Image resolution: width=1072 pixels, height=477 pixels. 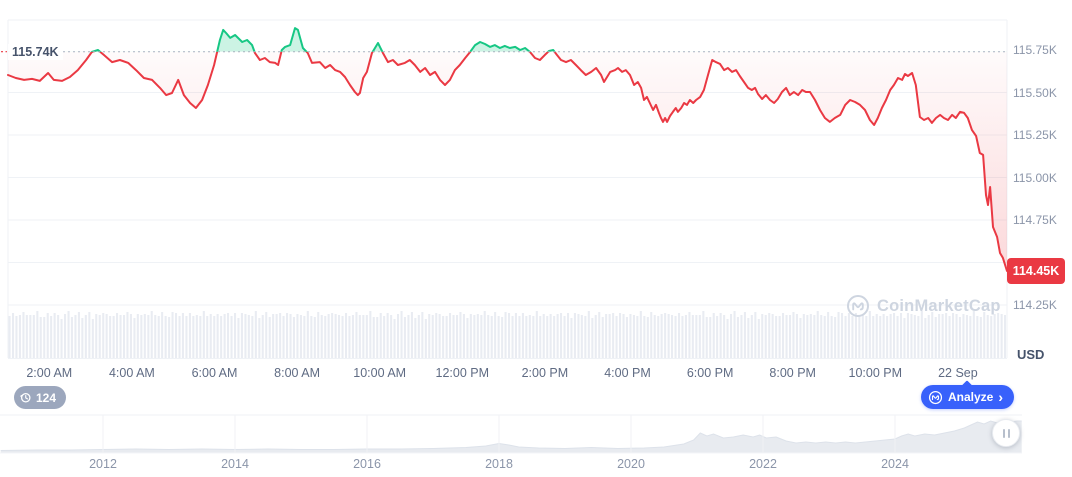 What do you see at coordinates (380, 373) in the screenshot?
I see `x-axis-label: 10:00 AM` at bounding box center [380, 373].